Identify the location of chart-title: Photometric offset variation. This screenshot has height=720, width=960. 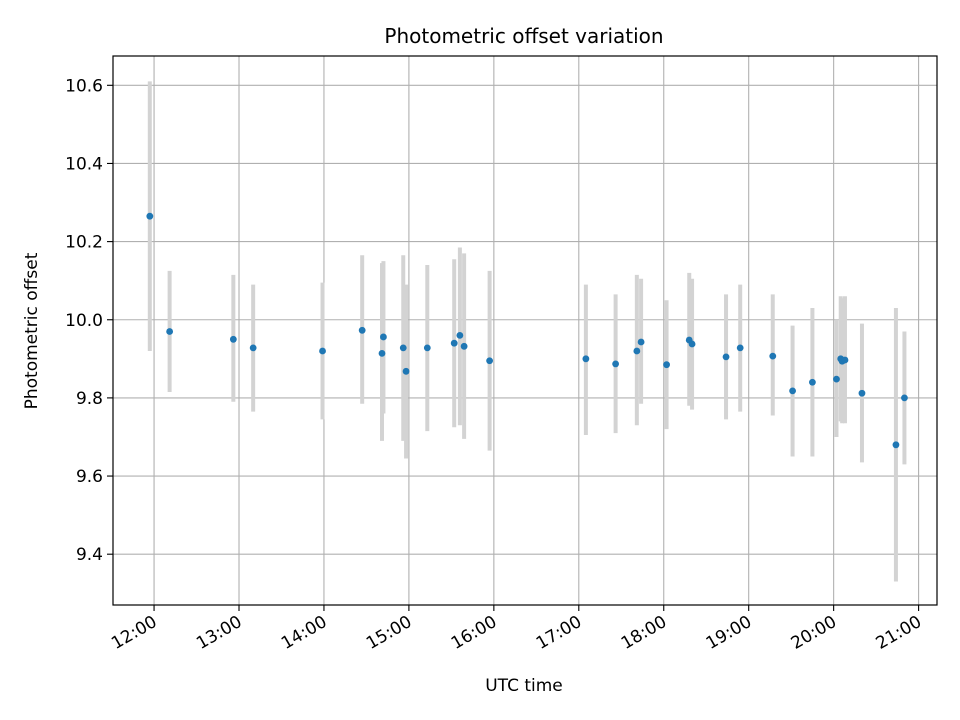
(523, 36).